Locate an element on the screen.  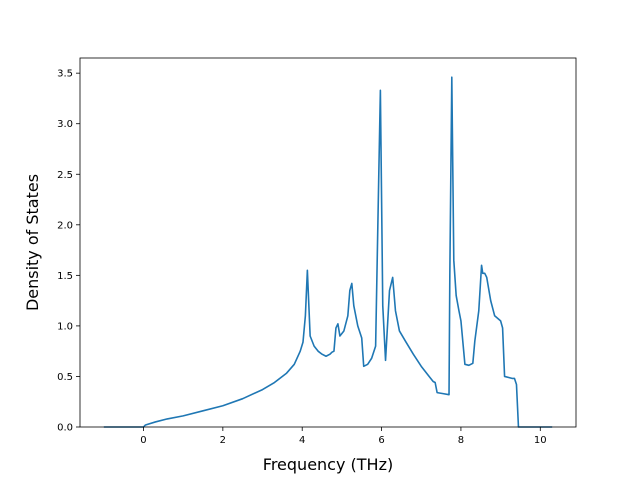
x-axis-label: Frequency (THz) is located at coordinates (328, 464).